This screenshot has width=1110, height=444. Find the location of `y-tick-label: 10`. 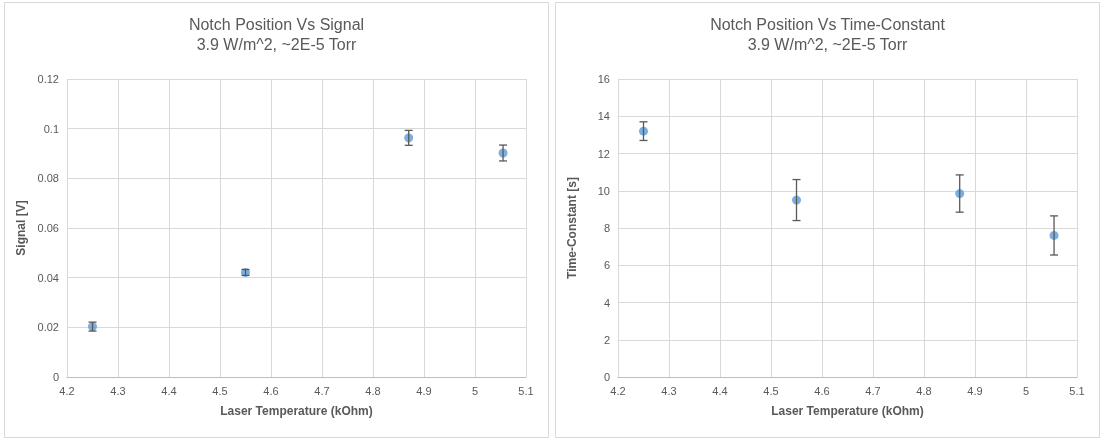

y-tick-label: 10 is located at coordinates (603, 190).